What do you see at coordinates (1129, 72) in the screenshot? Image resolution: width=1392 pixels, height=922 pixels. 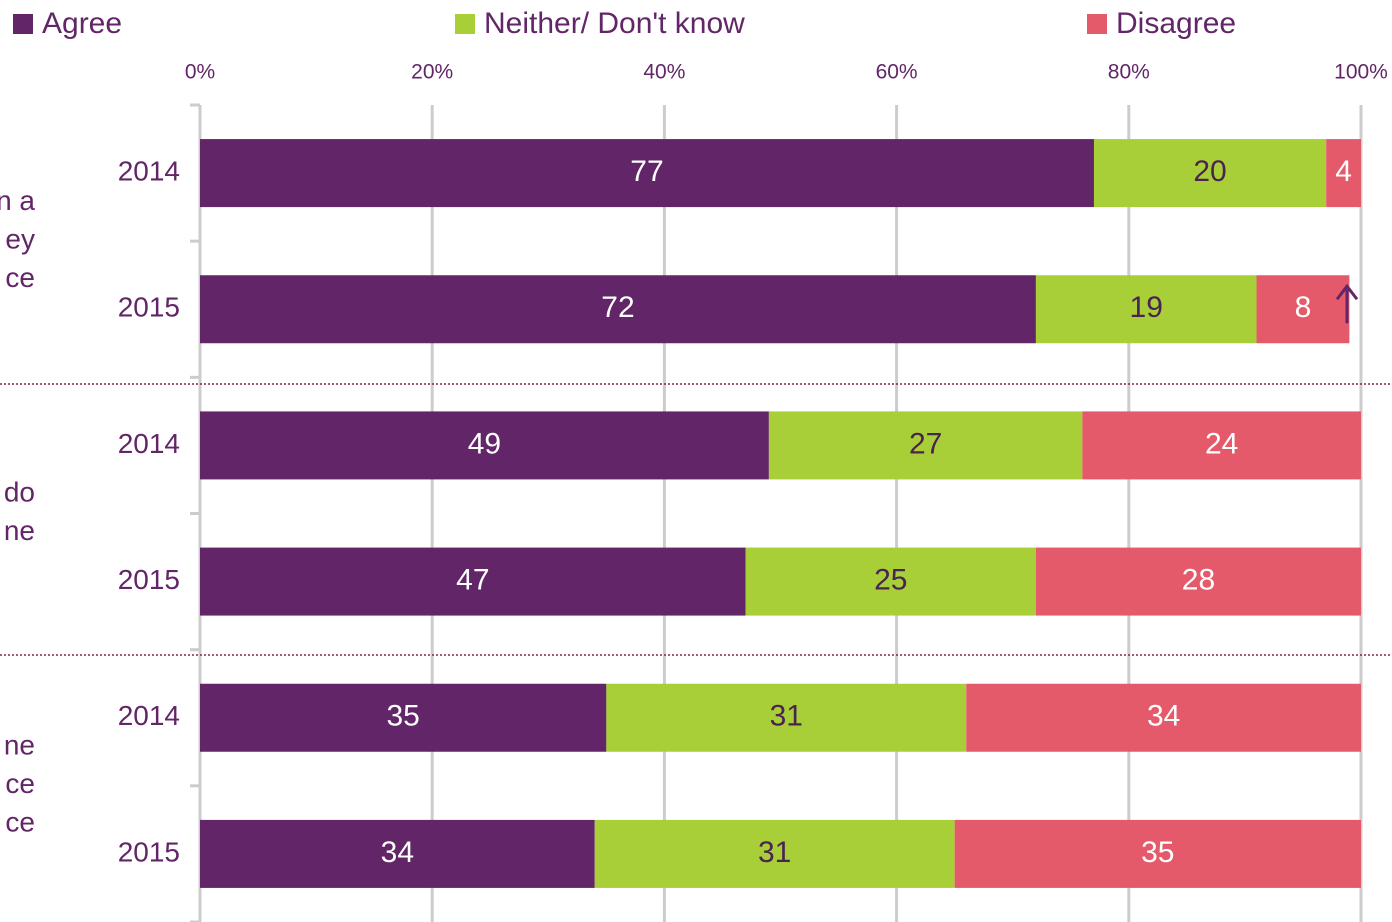 I see `x-tick-label: 80%` at bounding box center [1129, 72].